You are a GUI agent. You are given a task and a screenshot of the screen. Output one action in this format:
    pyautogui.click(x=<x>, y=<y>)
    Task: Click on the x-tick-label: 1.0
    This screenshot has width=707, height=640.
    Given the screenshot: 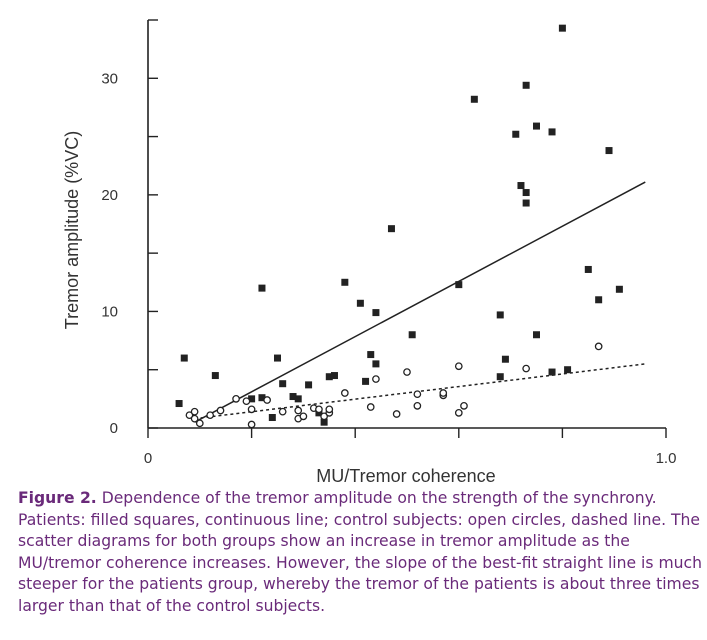 What is the action you would take?
    pyautogui.click(x=666, y=458)
    